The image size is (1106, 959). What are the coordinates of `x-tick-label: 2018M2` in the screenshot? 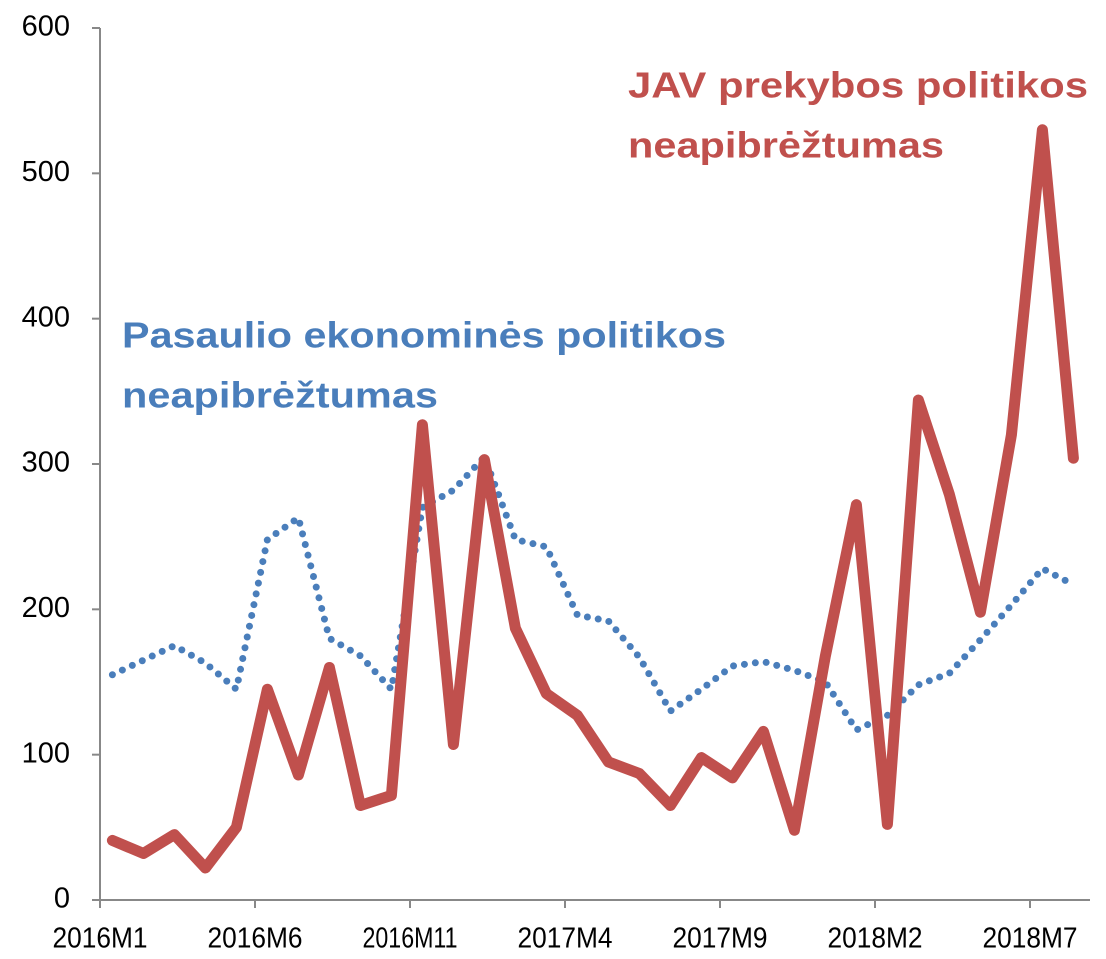 It's located at (875, 939).